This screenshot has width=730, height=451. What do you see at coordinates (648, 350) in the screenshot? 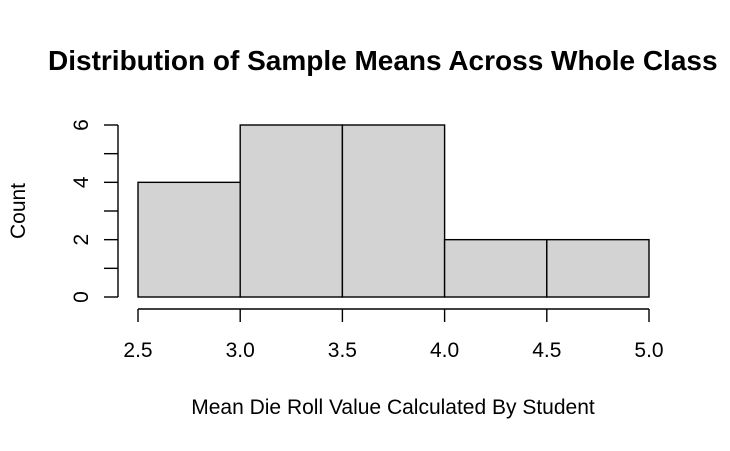
I see `x-tick-label-5.0: 5.0` at bounding box center [648, 350].